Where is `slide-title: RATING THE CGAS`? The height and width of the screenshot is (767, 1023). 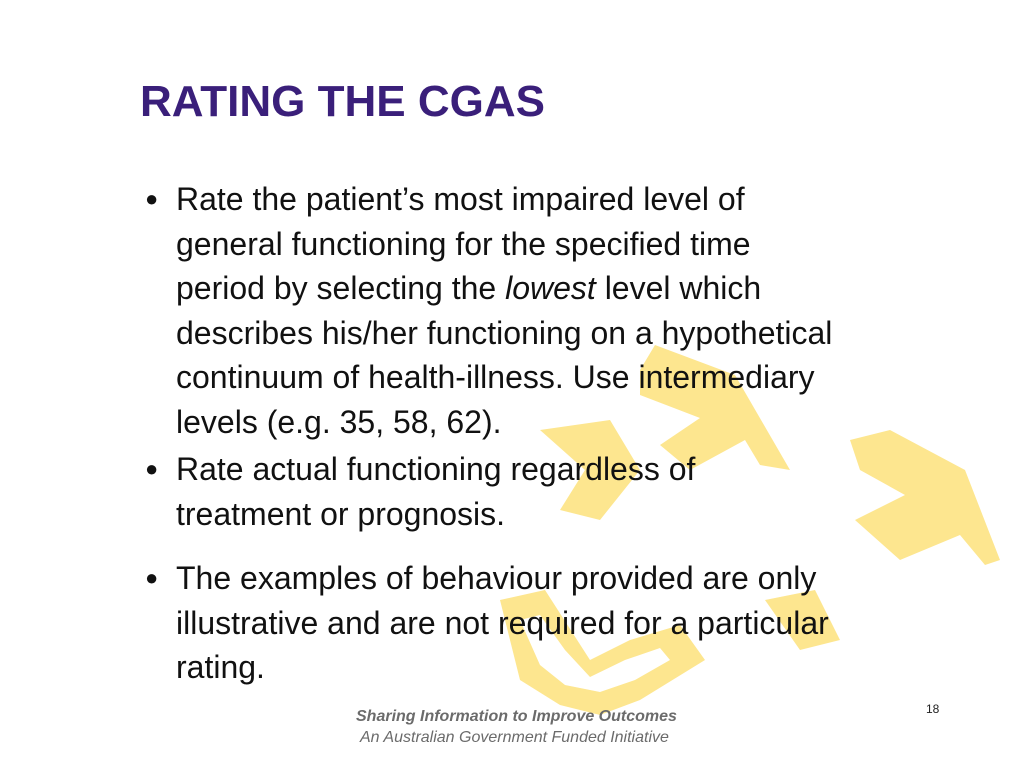
slide-title: RATING THE CGAS is located at coordinates (342, 101).